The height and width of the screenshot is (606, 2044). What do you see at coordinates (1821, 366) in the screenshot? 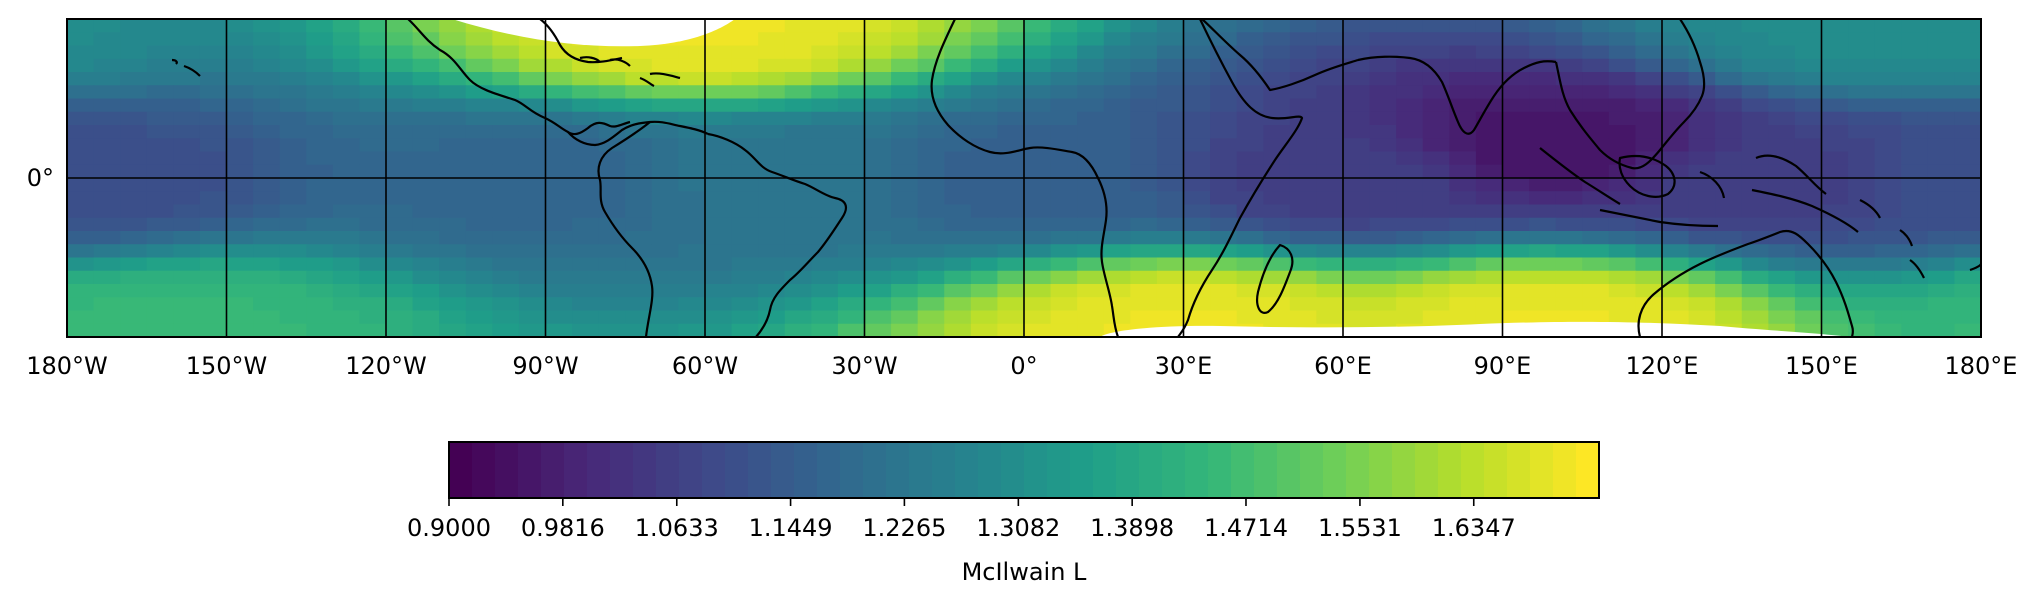
I see `longitude-tick-label: 150°E` at bounding box center [1821, 366].